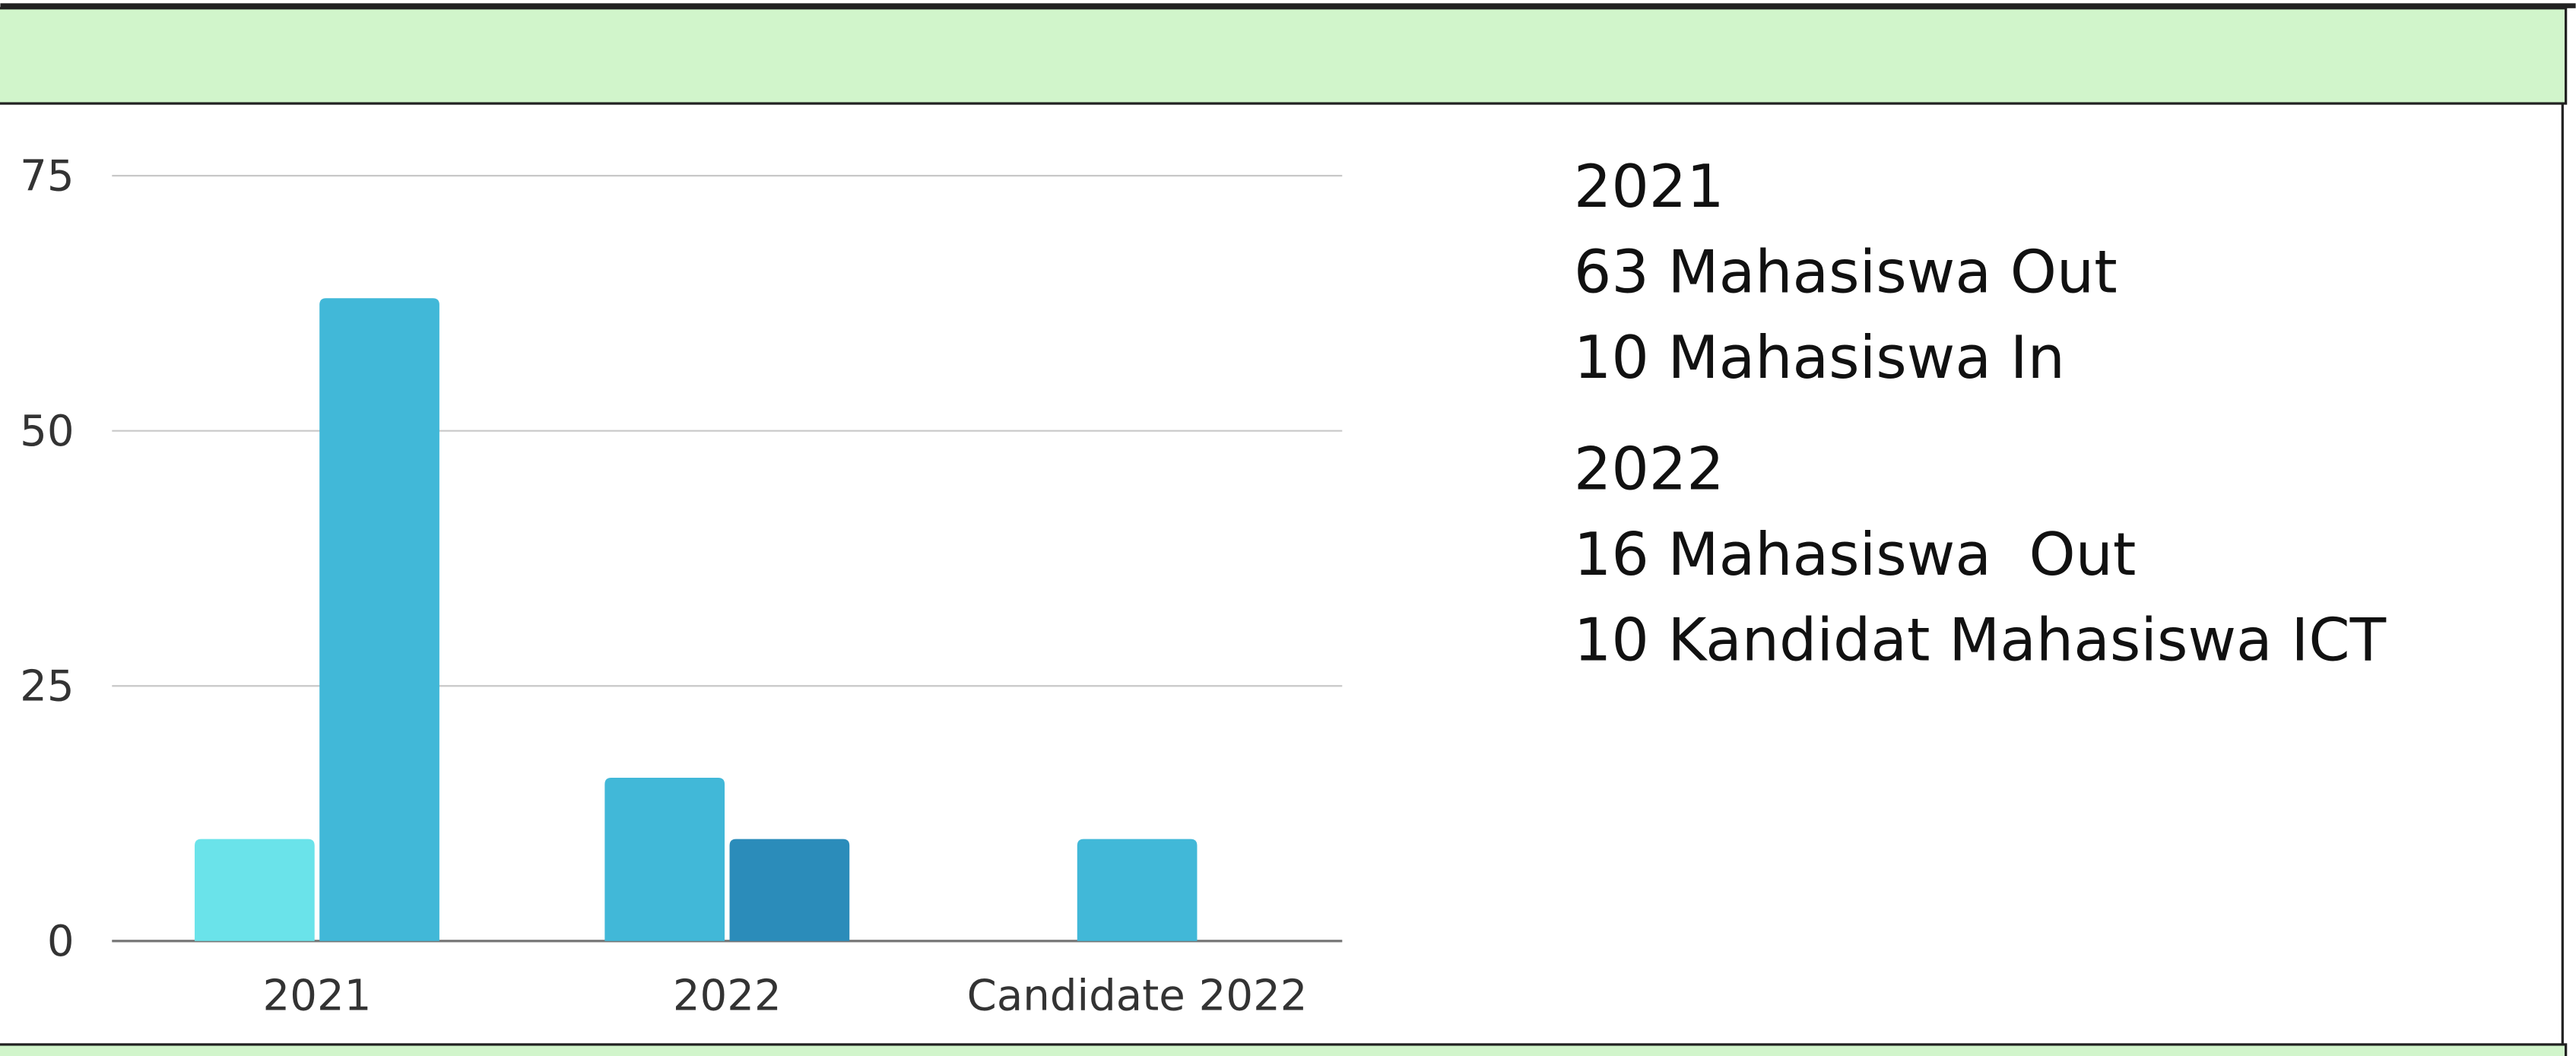 This screenshot has width=2576, height=1056. Describe the element at coordinates (47, 687) in the screenshot. I see `y-tick-label: 25` at that location.